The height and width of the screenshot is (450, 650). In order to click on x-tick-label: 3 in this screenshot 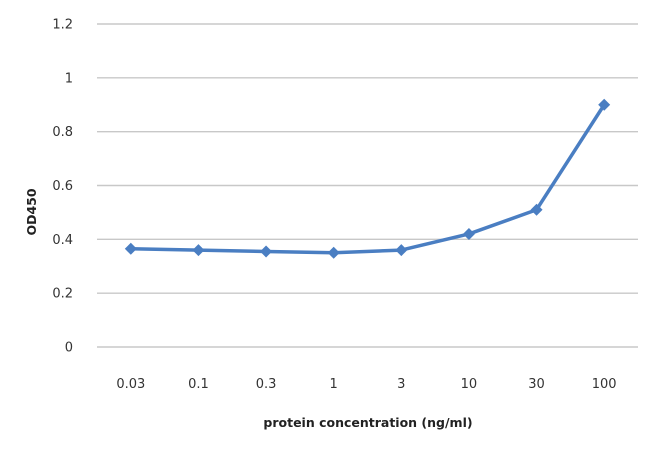, I will do `click(401, 384)`.